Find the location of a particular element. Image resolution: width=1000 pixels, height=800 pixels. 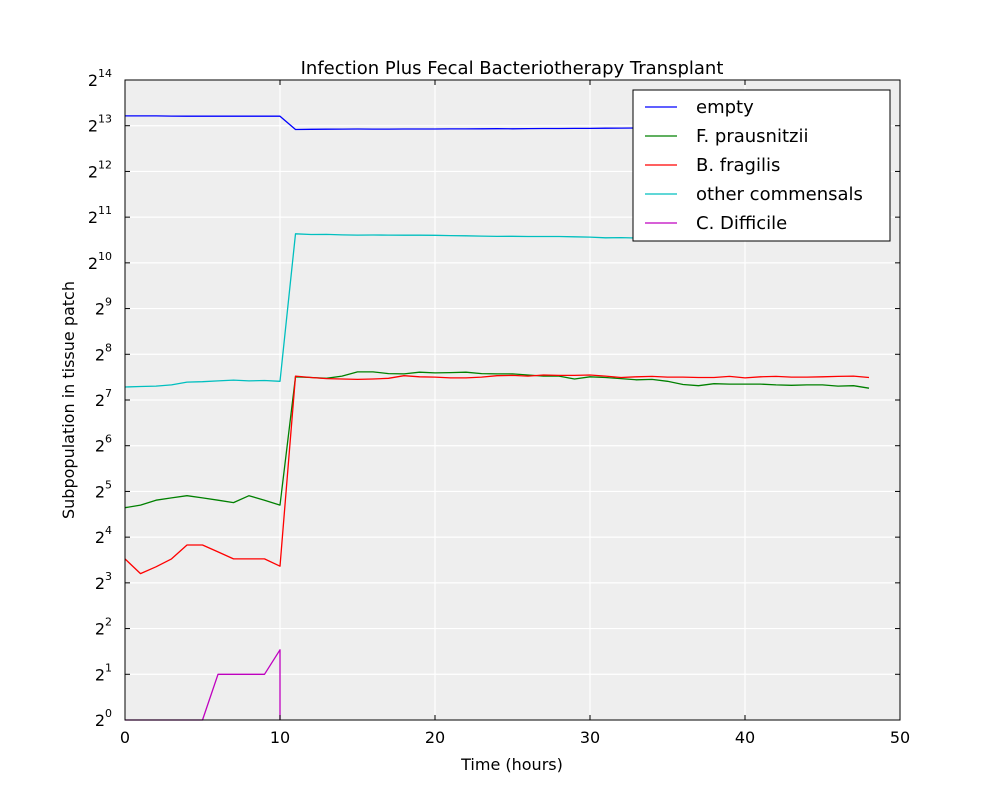

y-tick-label: 21 is located at coordinates (103, 672).